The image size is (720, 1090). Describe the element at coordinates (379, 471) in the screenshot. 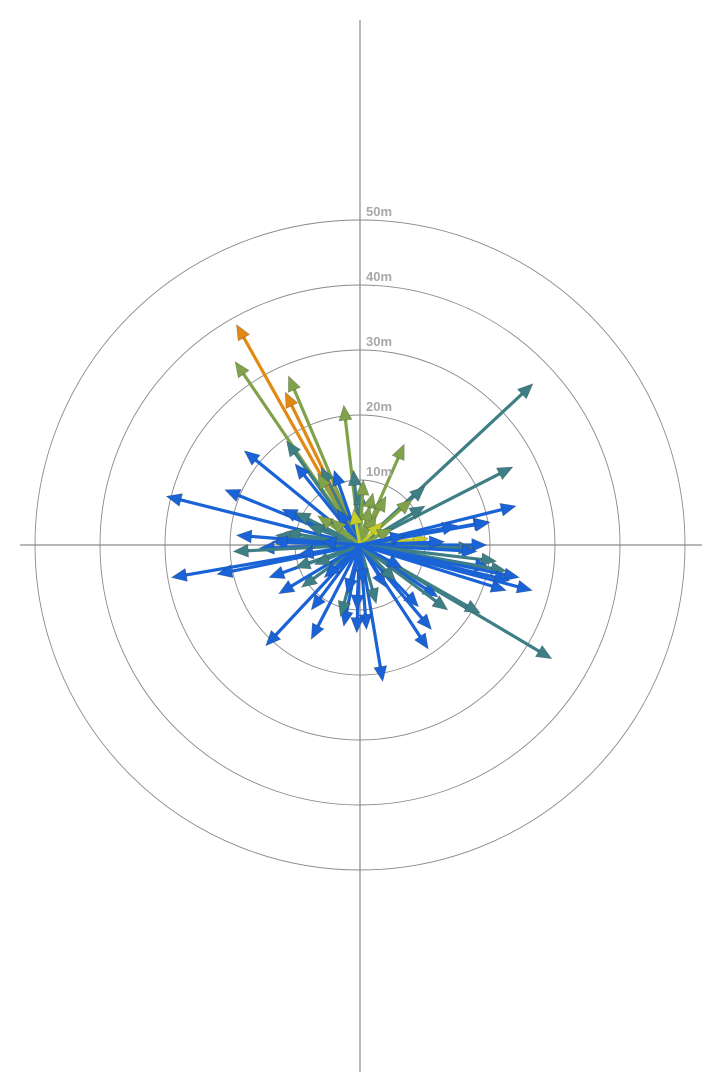

I see `ring-label-10: 10m` at that location.